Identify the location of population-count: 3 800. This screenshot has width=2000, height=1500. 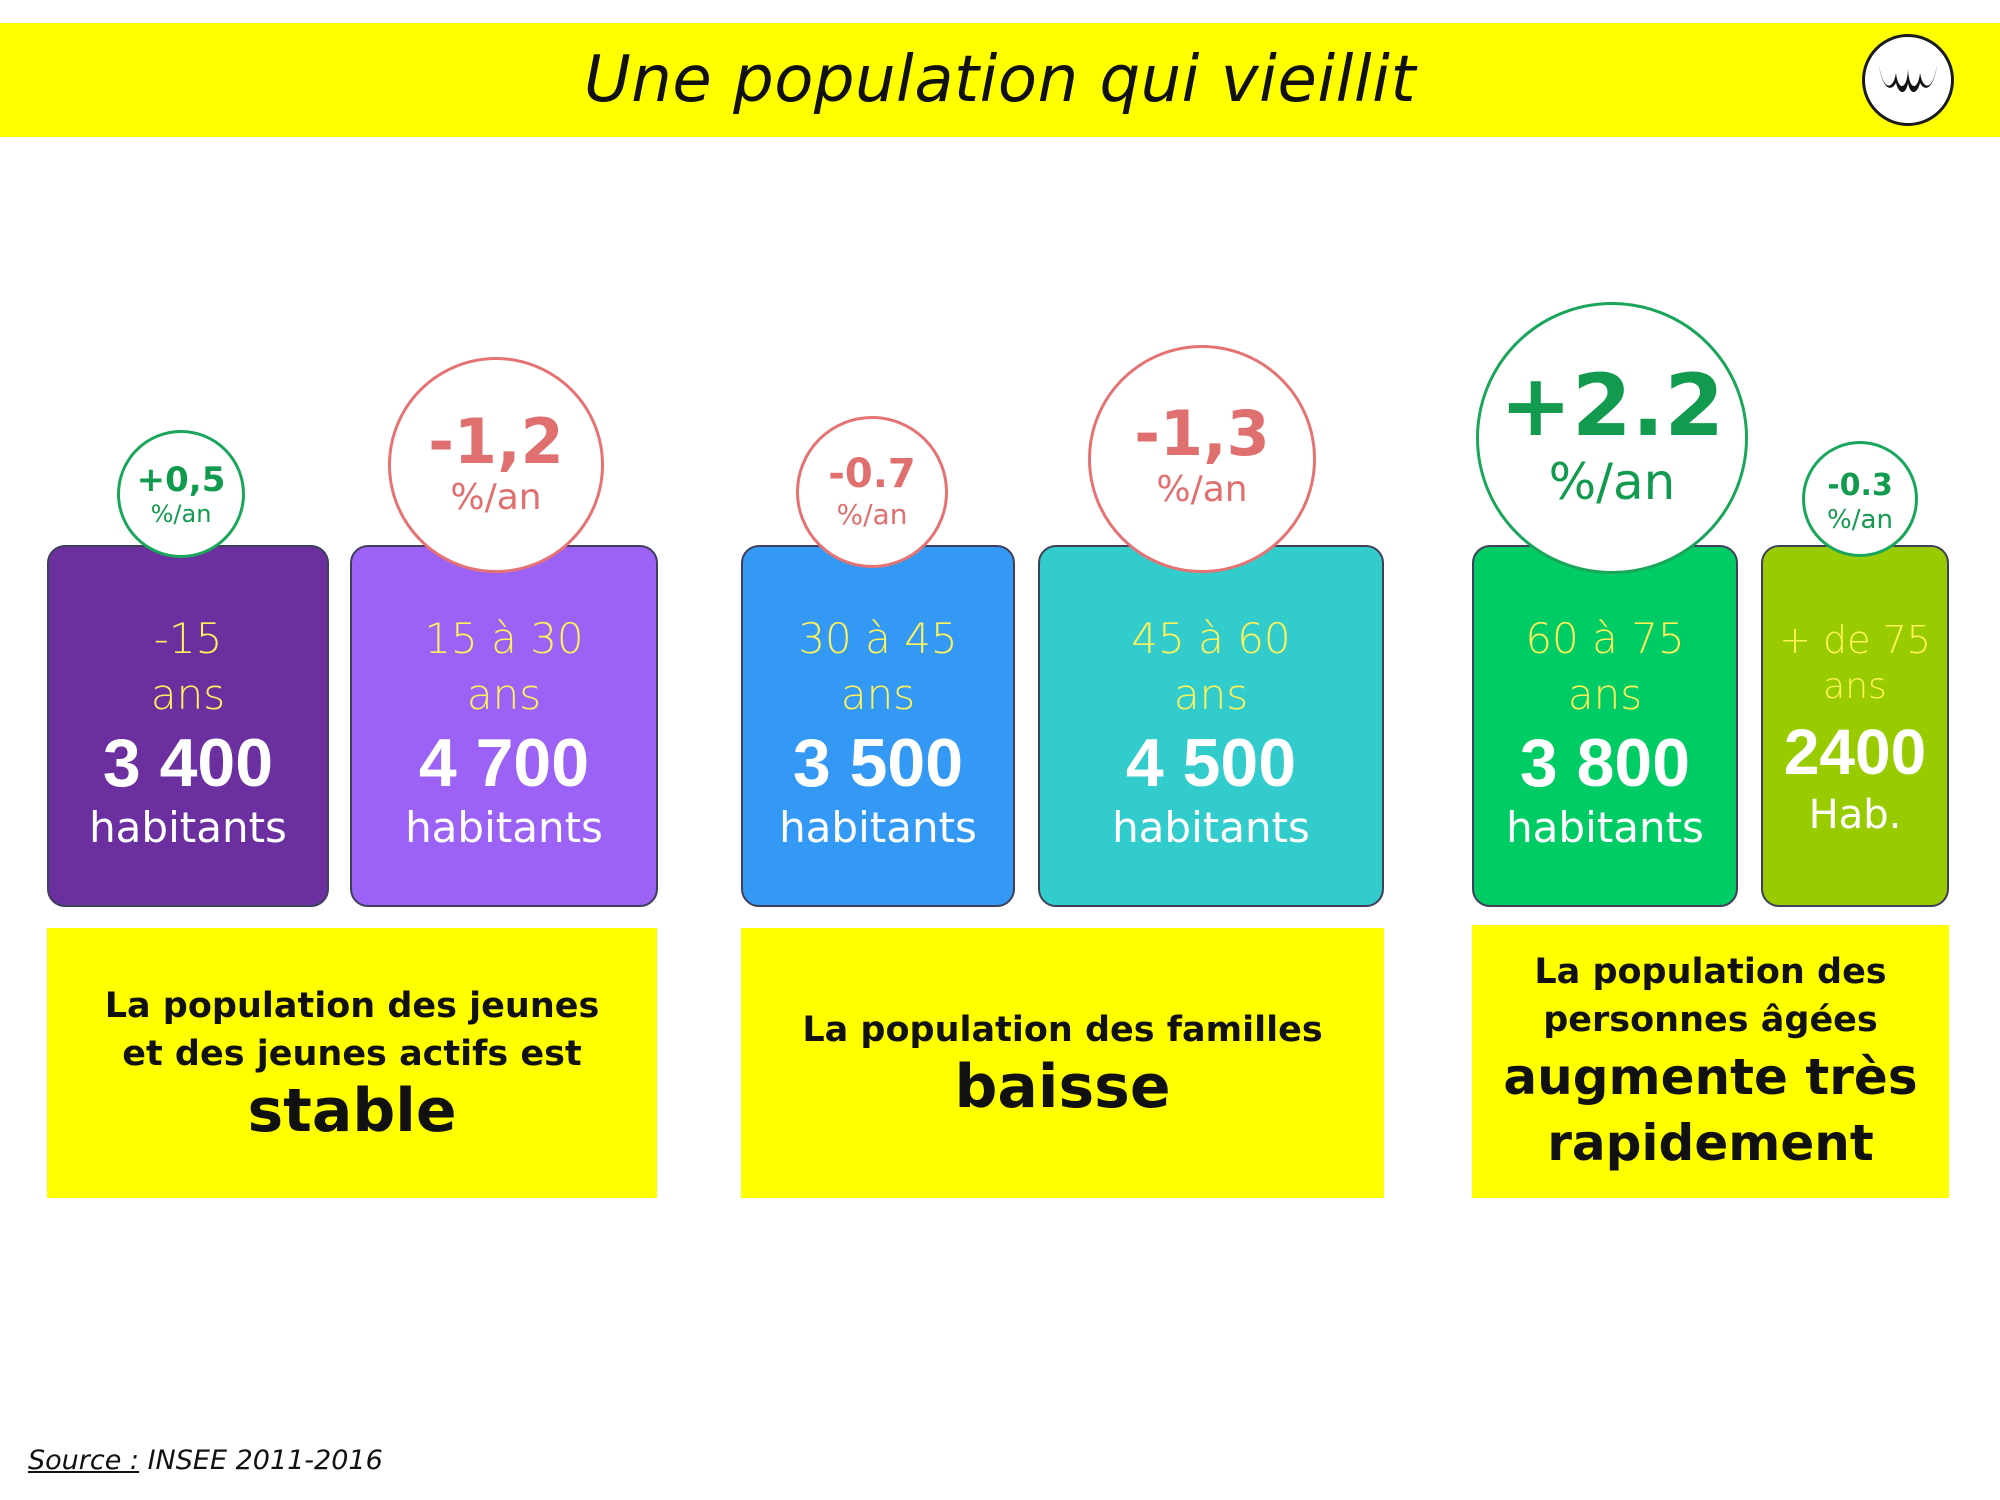
(1605, 763).